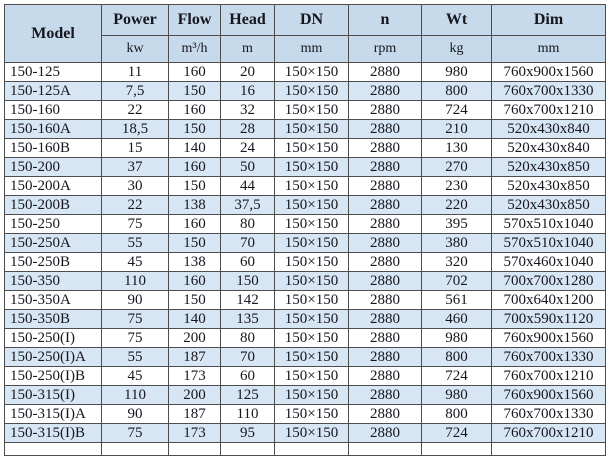 This screenshot has height=456, width=613. What do you see at coordinates (53, 72) in the screenshot?
I see `cell-model: 150-125` at bounding box center [53, 72].